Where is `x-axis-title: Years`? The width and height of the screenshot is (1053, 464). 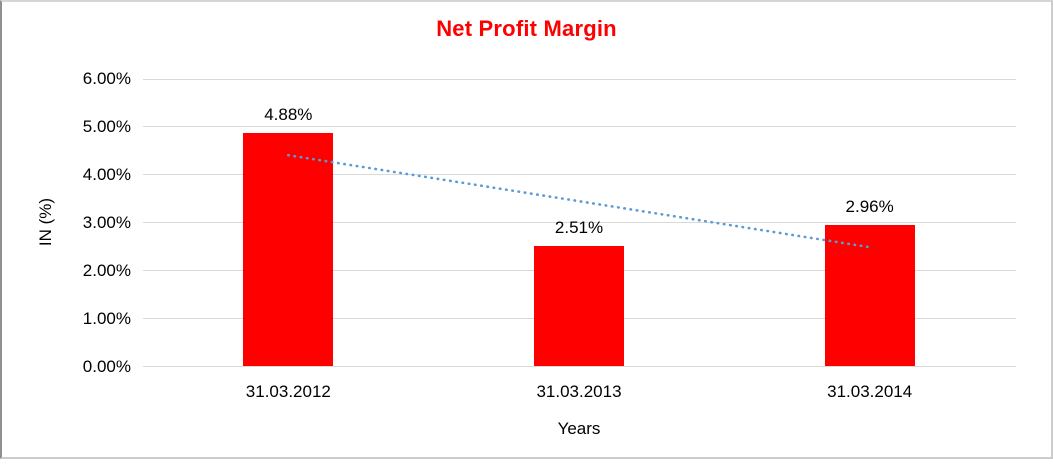
x-axis-title: Years is located at coordinates (579, 428).